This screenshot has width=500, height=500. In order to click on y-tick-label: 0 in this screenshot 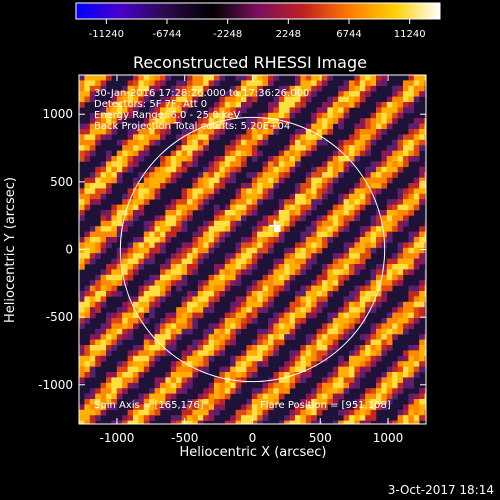, I will do `click(69, 250)`.